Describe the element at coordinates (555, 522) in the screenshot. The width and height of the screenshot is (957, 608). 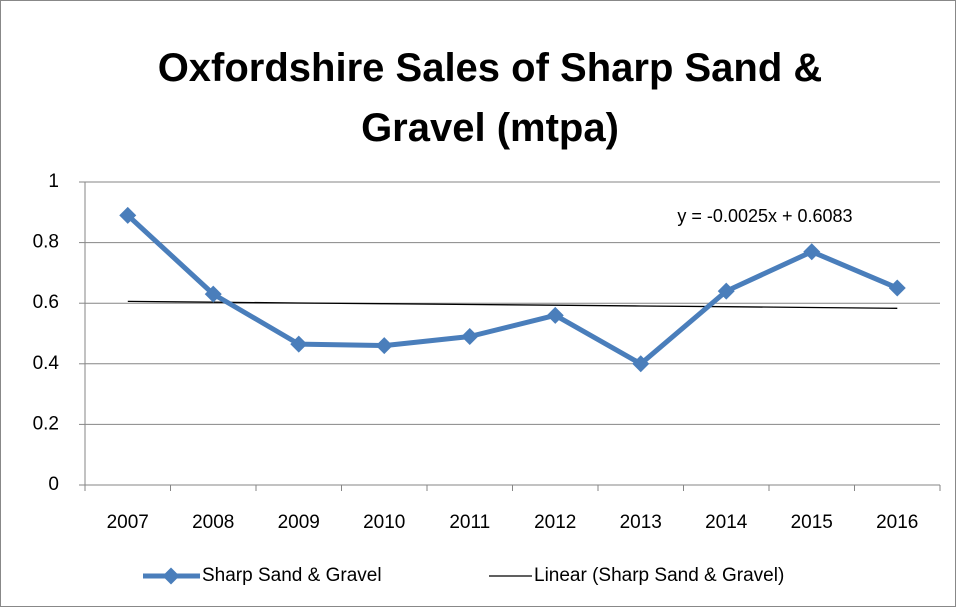
I see `x-tick-label: 2012` at that location.